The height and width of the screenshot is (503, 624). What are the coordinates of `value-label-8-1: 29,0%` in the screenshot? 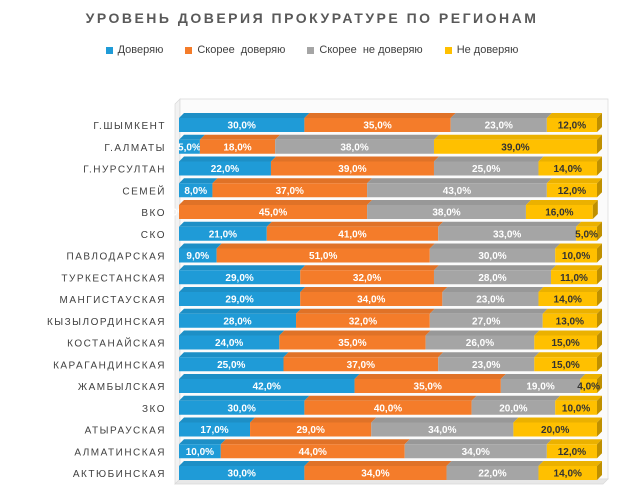 It's located at (239, 278).